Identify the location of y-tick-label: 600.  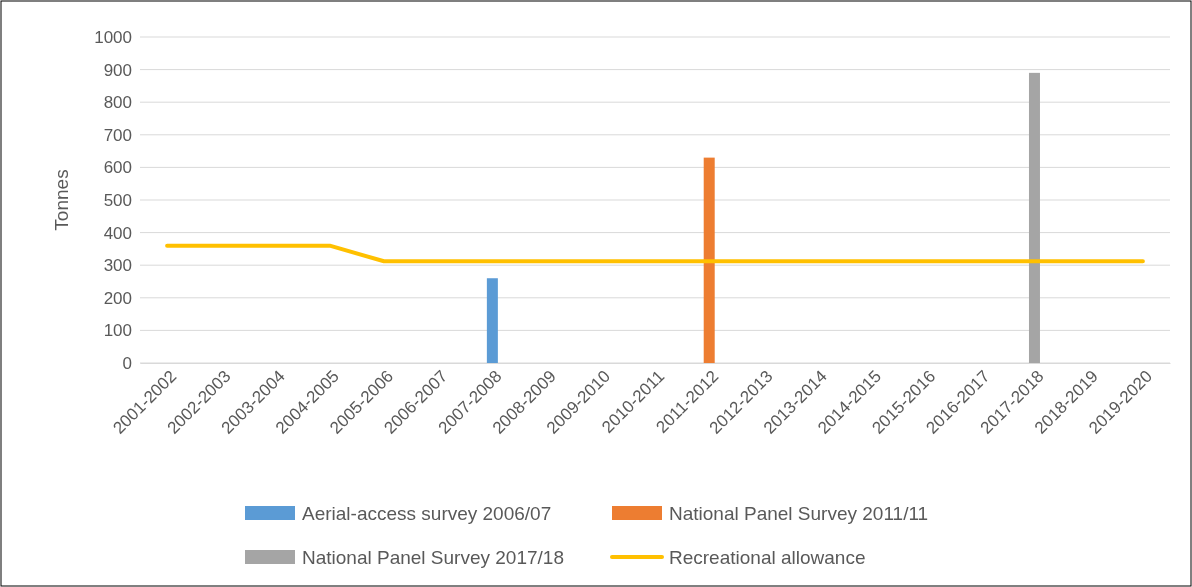
(117, 168).